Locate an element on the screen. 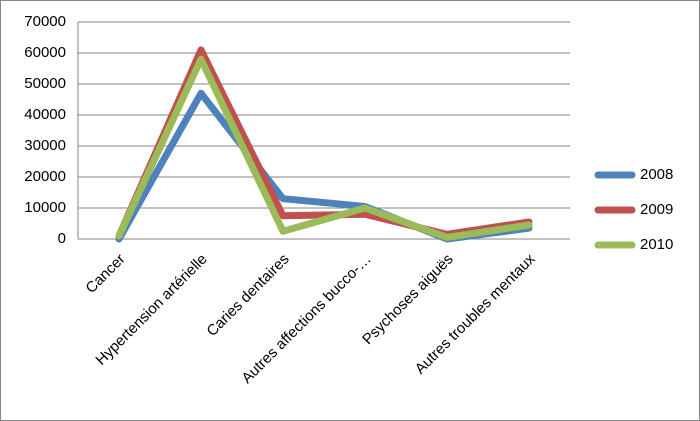 Image resolution: width=700 pixels, height=421 pixels. y-tick-label: 20000 is located at coordinates (45, 176).